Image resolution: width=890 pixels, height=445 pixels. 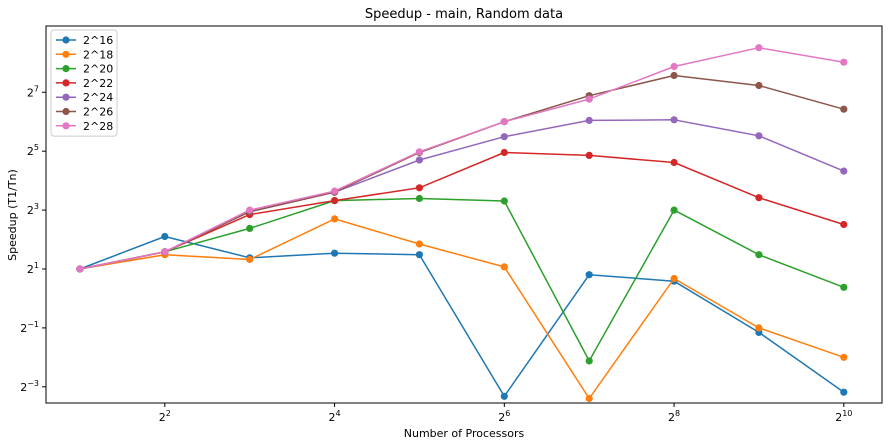 I want to click on y-tick-label: 21, so click(x=33, y=268).